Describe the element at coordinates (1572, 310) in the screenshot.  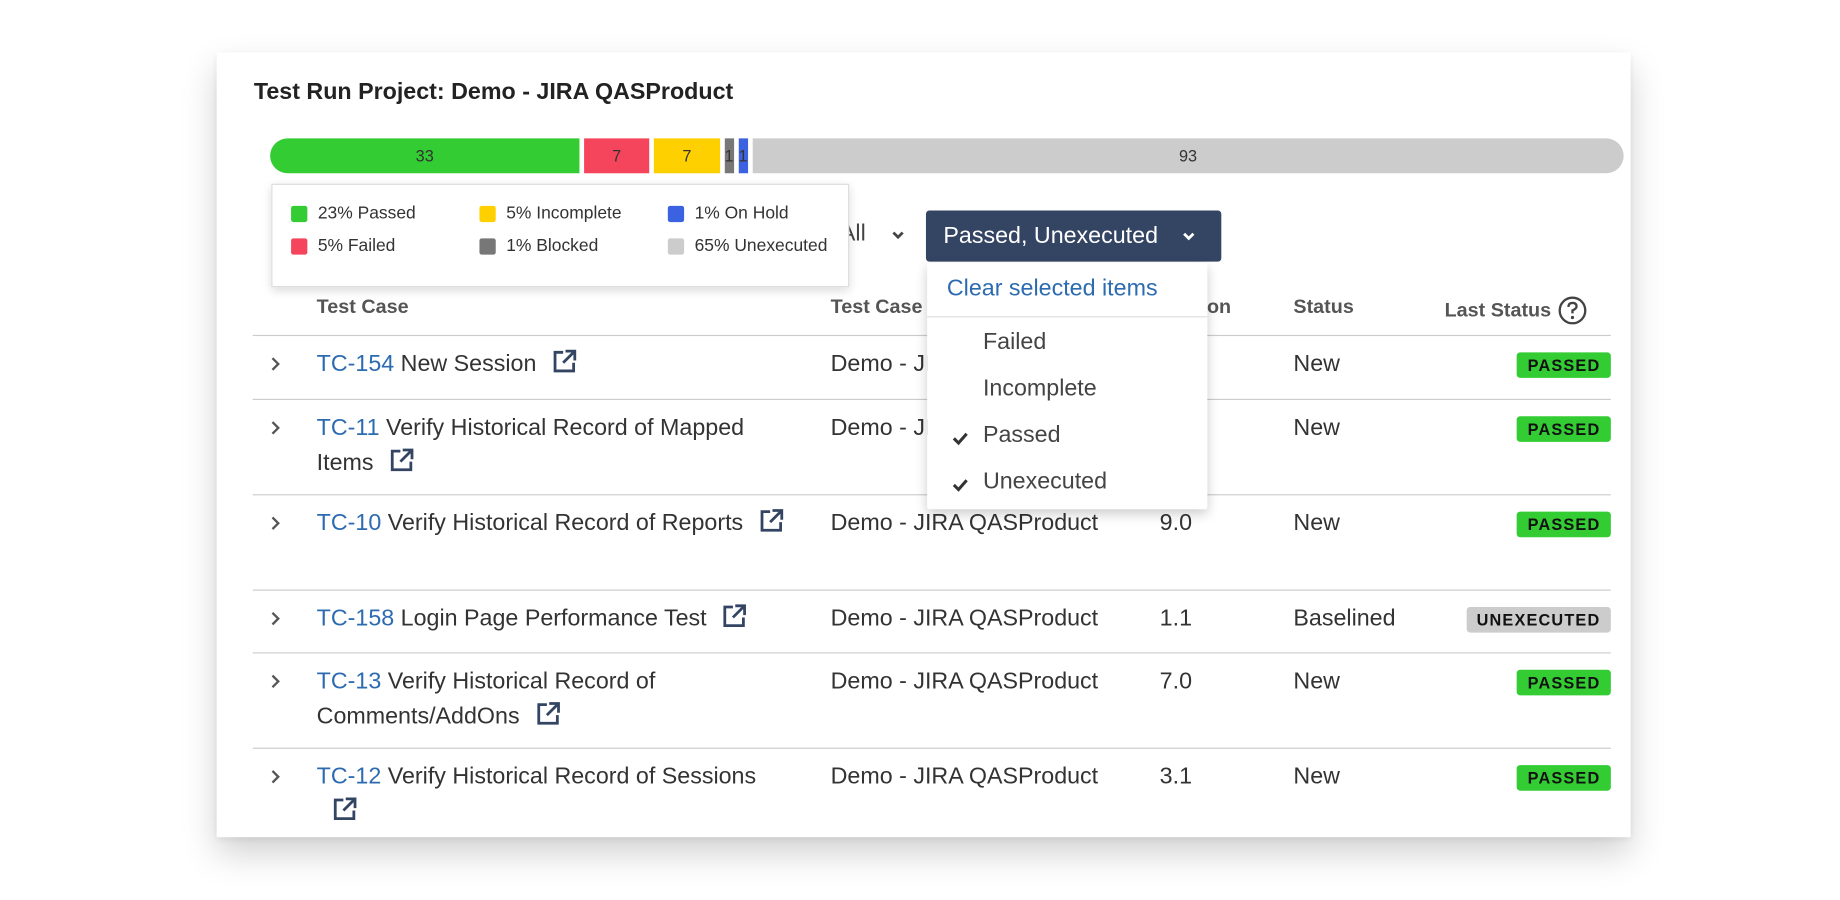
I see `help-icon` at that location.